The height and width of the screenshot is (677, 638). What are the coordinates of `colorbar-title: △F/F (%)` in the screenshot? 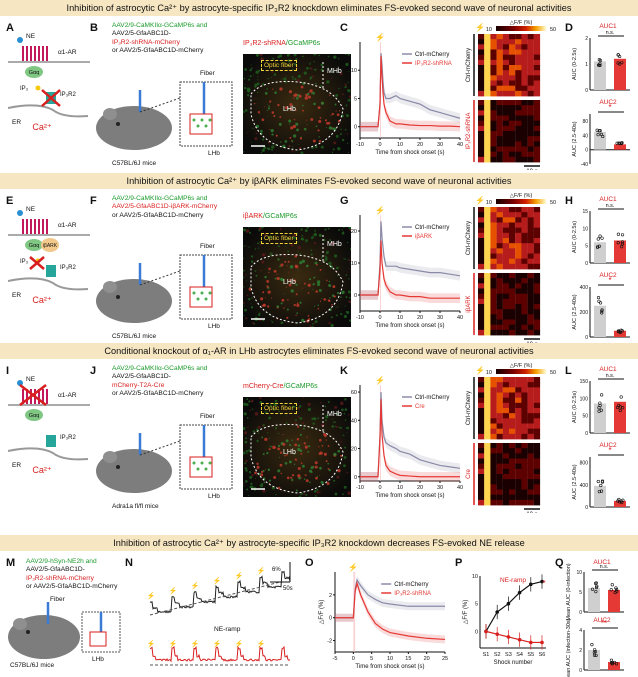 It's located at (521, 196).